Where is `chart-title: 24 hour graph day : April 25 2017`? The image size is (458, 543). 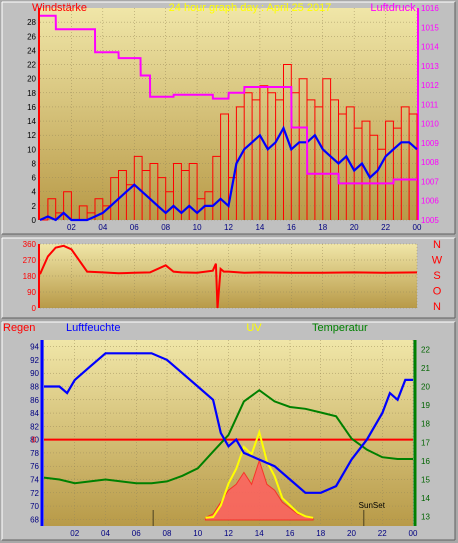 chart-title: 24 hour graph day : April 25 2017 is located at coordinates (250, 8).